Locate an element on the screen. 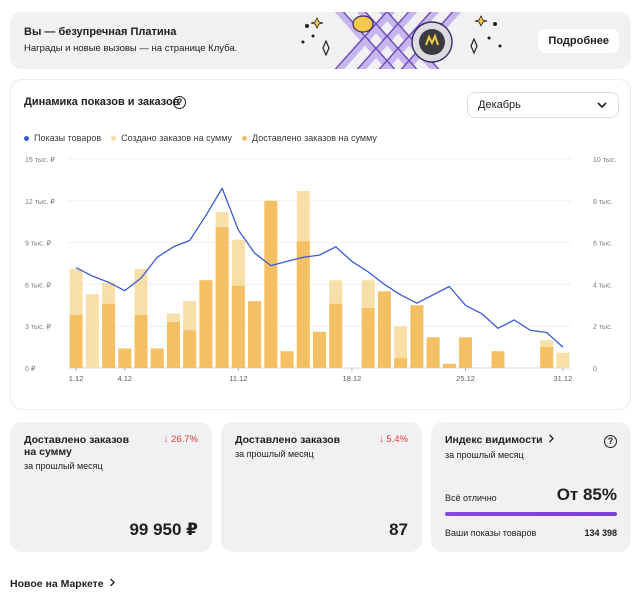  month-select-value: Декабрь is located at coordinates (499, 105).